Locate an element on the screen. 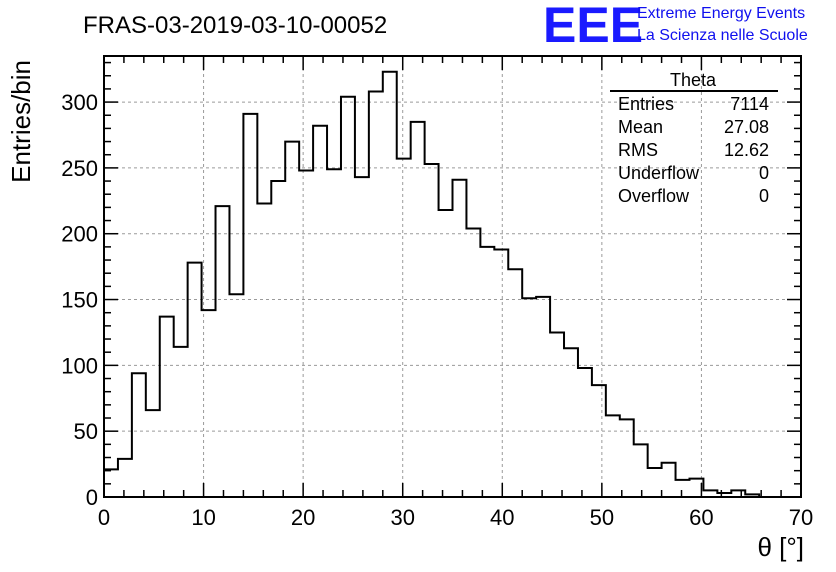 The image size is (836, 572). x-tick-label: 40 is located at coordinates (502, 517).